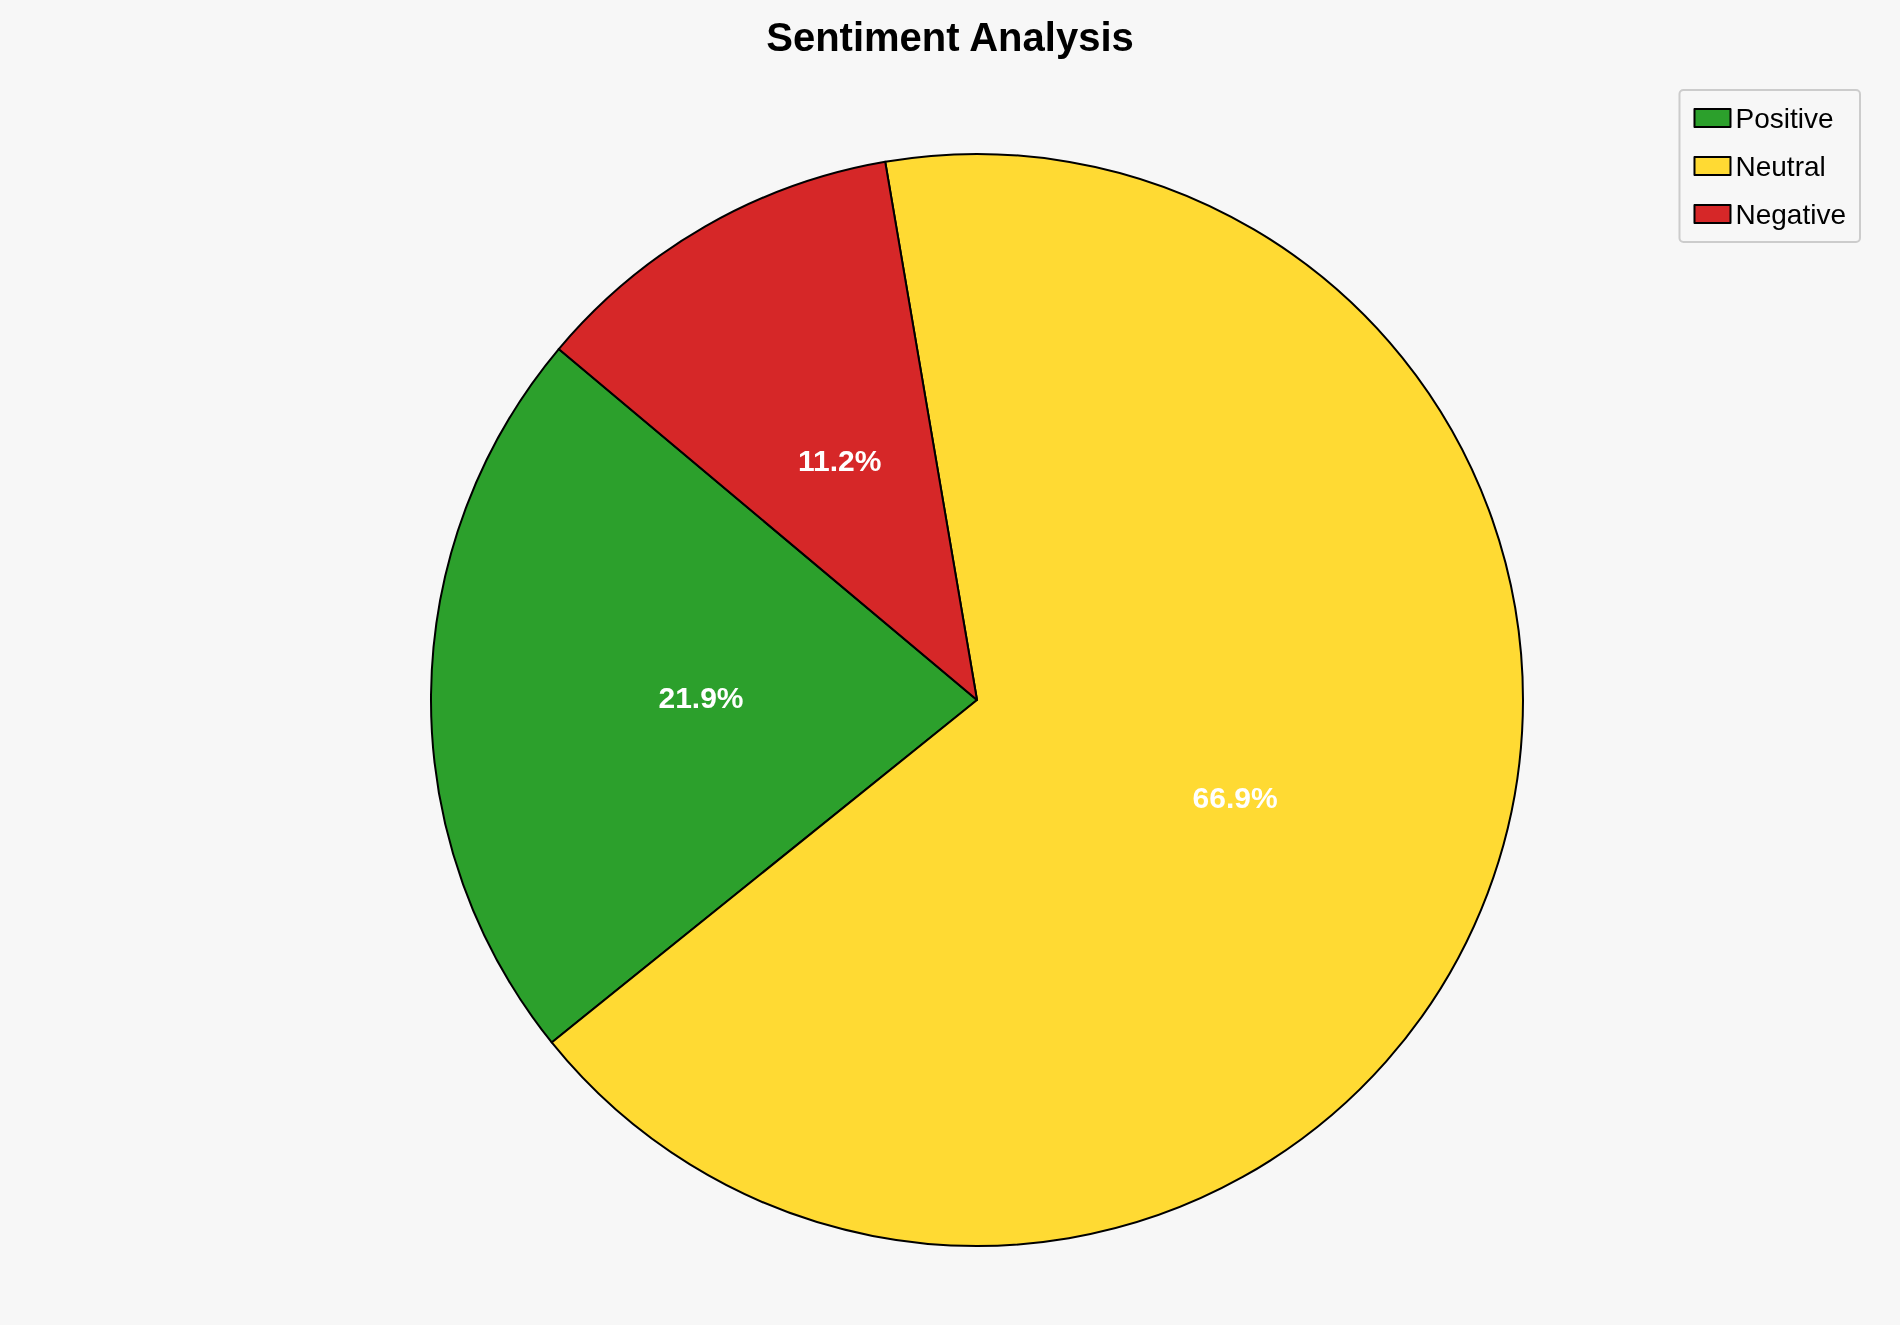 Image resolution: width=1900 pixels, height=1325 pixels. Describe the element at coordinates (950, 37) in the screenshot. I see `chart-title: Sentiment Analysis` at that location.